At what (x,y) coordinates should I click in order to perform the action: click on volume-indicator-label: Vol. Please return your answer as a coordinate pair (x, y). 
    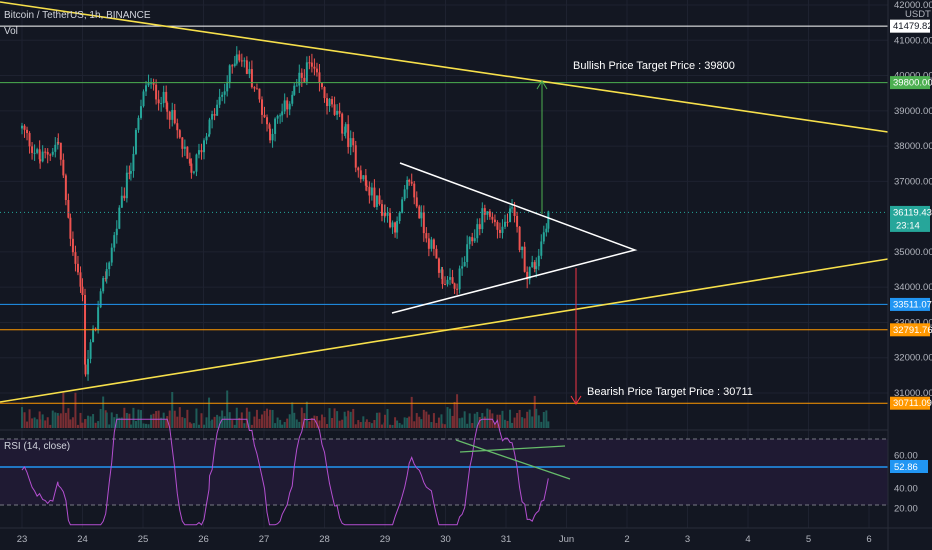
    Looking at the image, I should click on (11, 31).